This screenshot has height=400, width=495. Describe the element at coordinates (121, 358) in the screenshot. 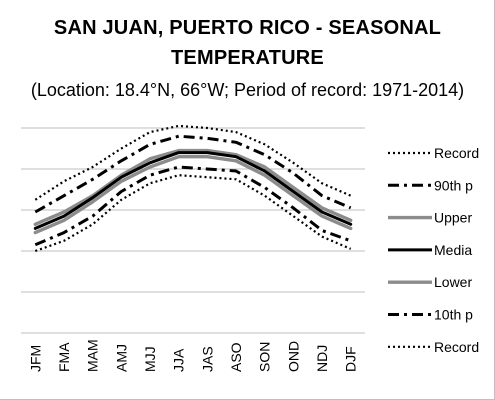

I see `x-tick-label: AMJ` at that location.